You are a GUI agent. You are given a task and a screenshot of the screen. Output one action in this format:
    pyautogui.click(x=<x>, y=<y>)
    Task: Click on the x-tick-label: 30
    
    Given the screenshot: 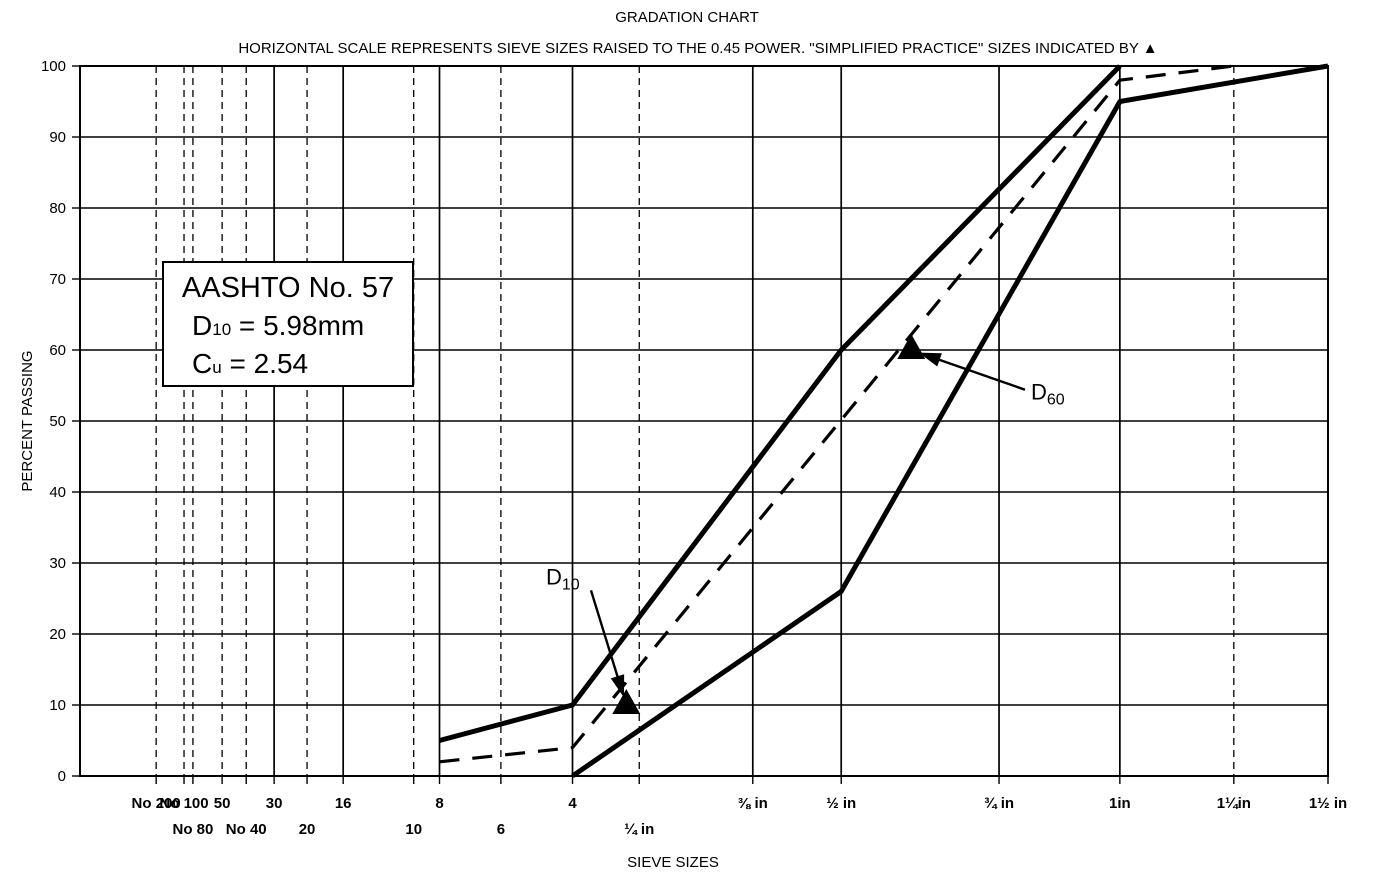 What is the action you would take?
    pyautogui.click(x=274, y=803)
    